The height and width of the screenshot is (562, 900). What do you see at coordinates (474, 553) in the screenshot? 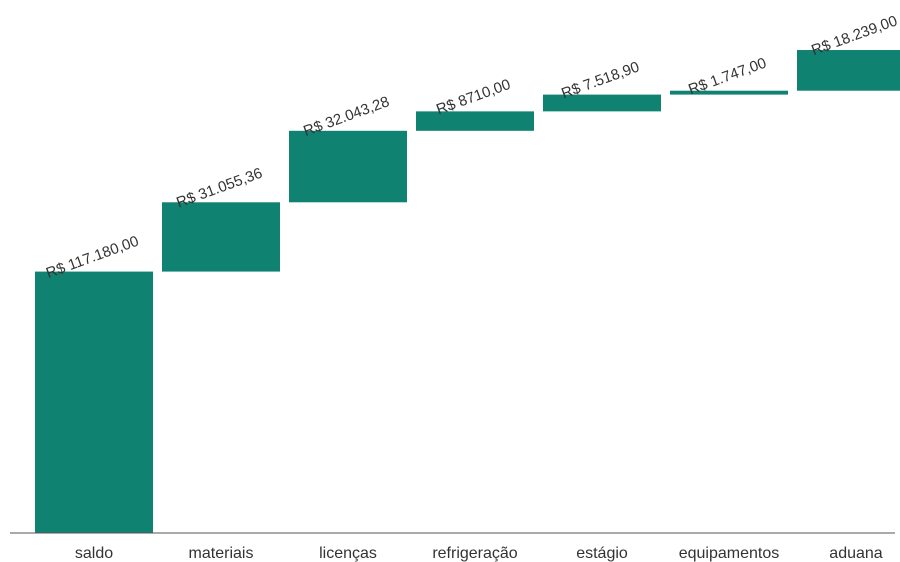
I see `x-tick-label: refrigeração` at bounding box center [474, 553].